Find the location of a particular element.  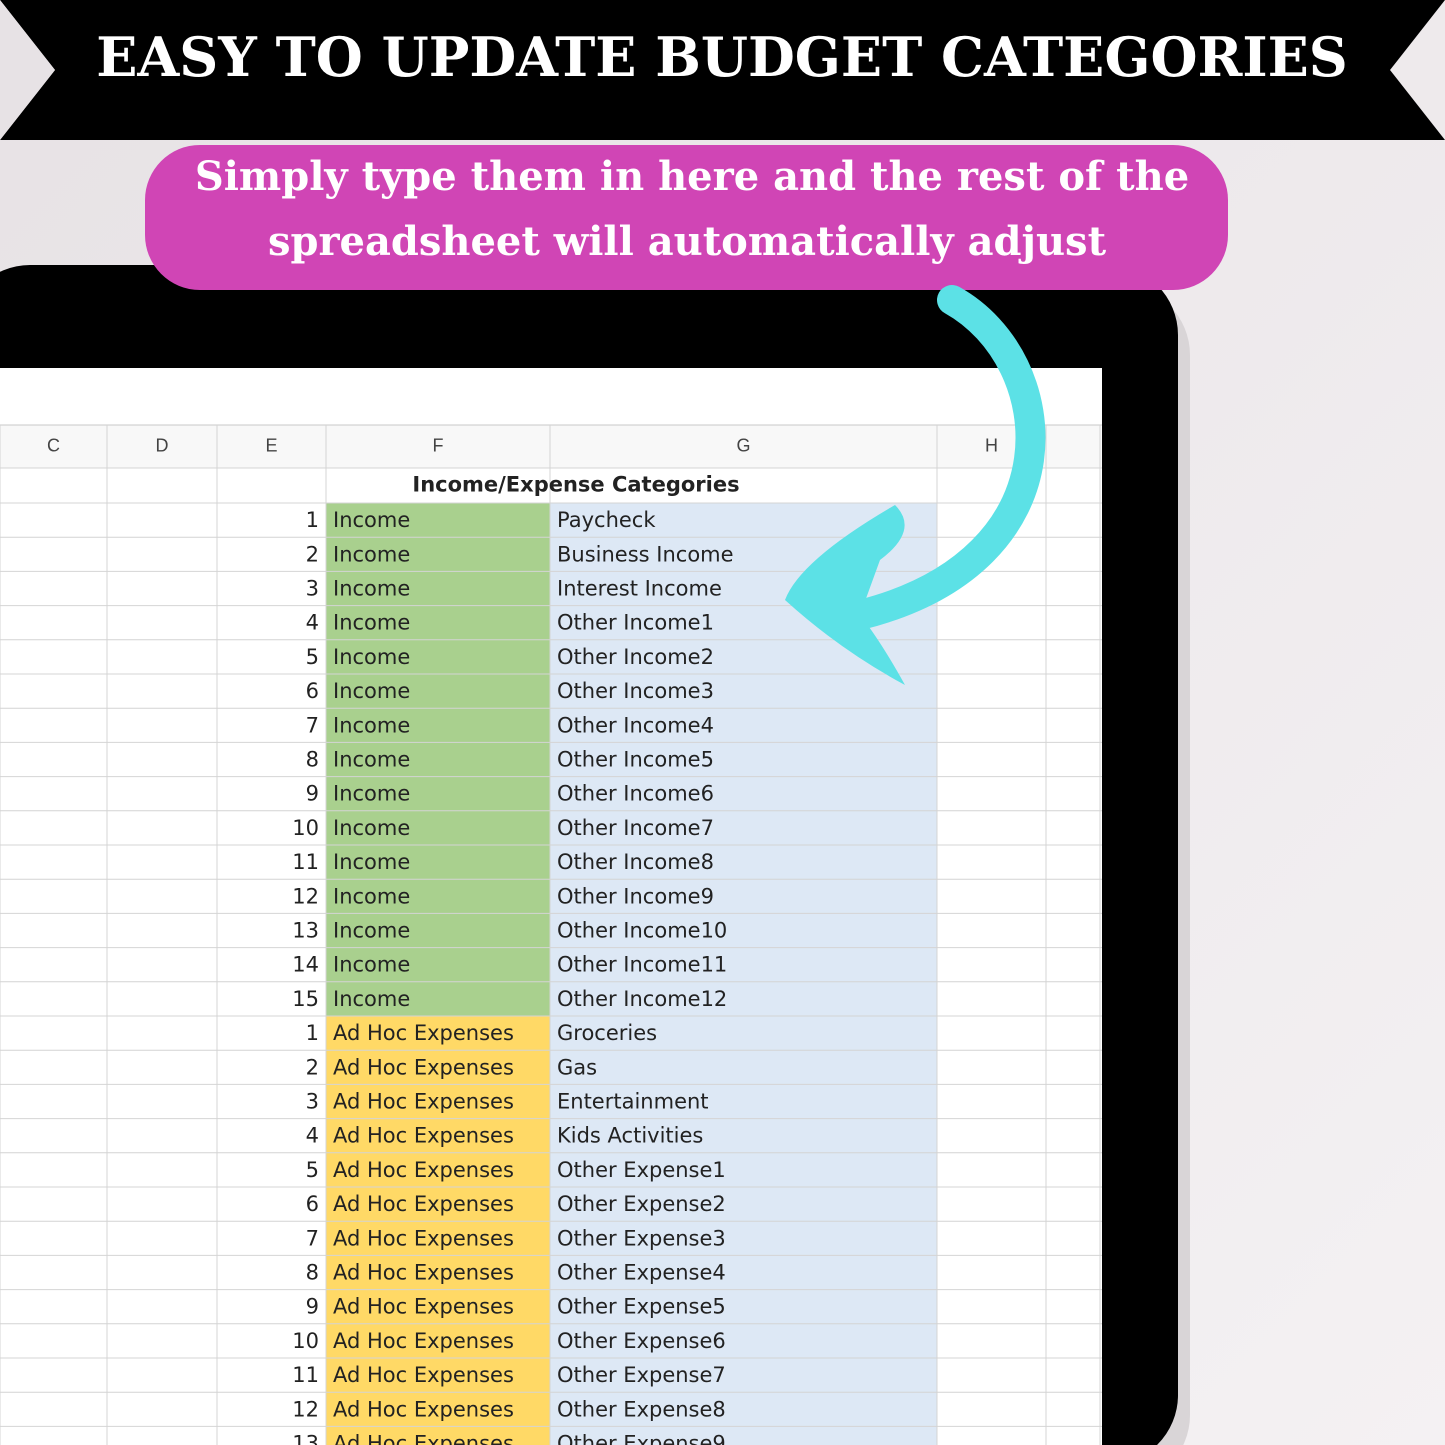

column-header-bar is located at coordinates (551, 446).